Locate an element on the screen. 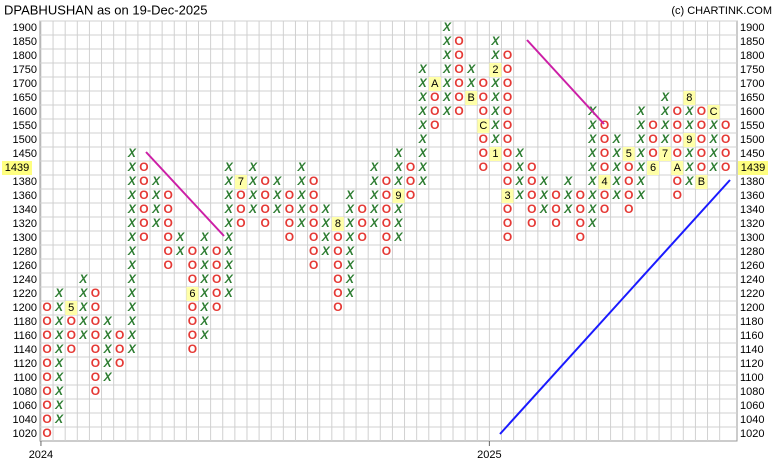 The width and height of the screenshot is (778, 475). y-tick-label-right: 1060 is located at coordinates (752, 406).